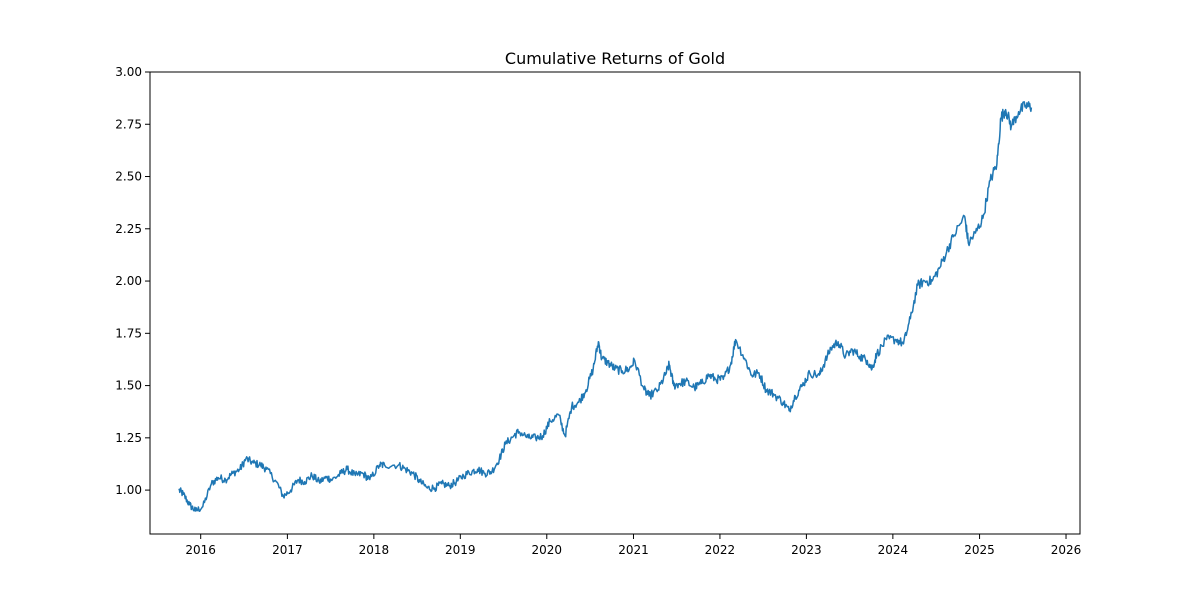 The image size is (1200, 600). What do you see at coordinates (374, 550) in the screenshot?
I see `x-tick-label: 2018` at bounding box center [374, 550].